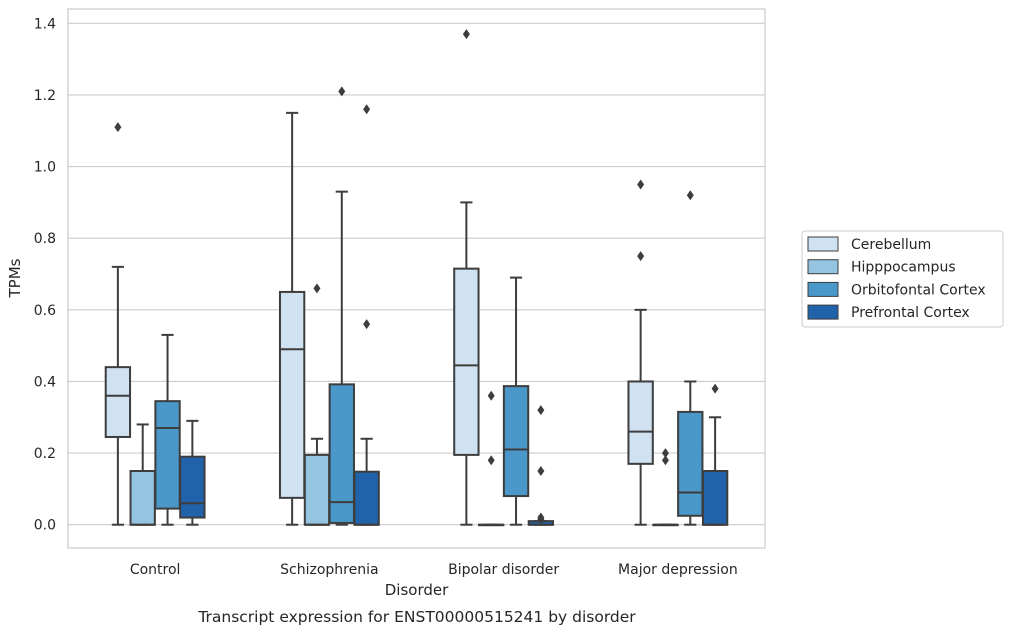 This screenshot has width=1014, height=634. Describe the element at coordinates (45, 382) in the screenshot. I see `y-tick-label: 0.4` at that location.